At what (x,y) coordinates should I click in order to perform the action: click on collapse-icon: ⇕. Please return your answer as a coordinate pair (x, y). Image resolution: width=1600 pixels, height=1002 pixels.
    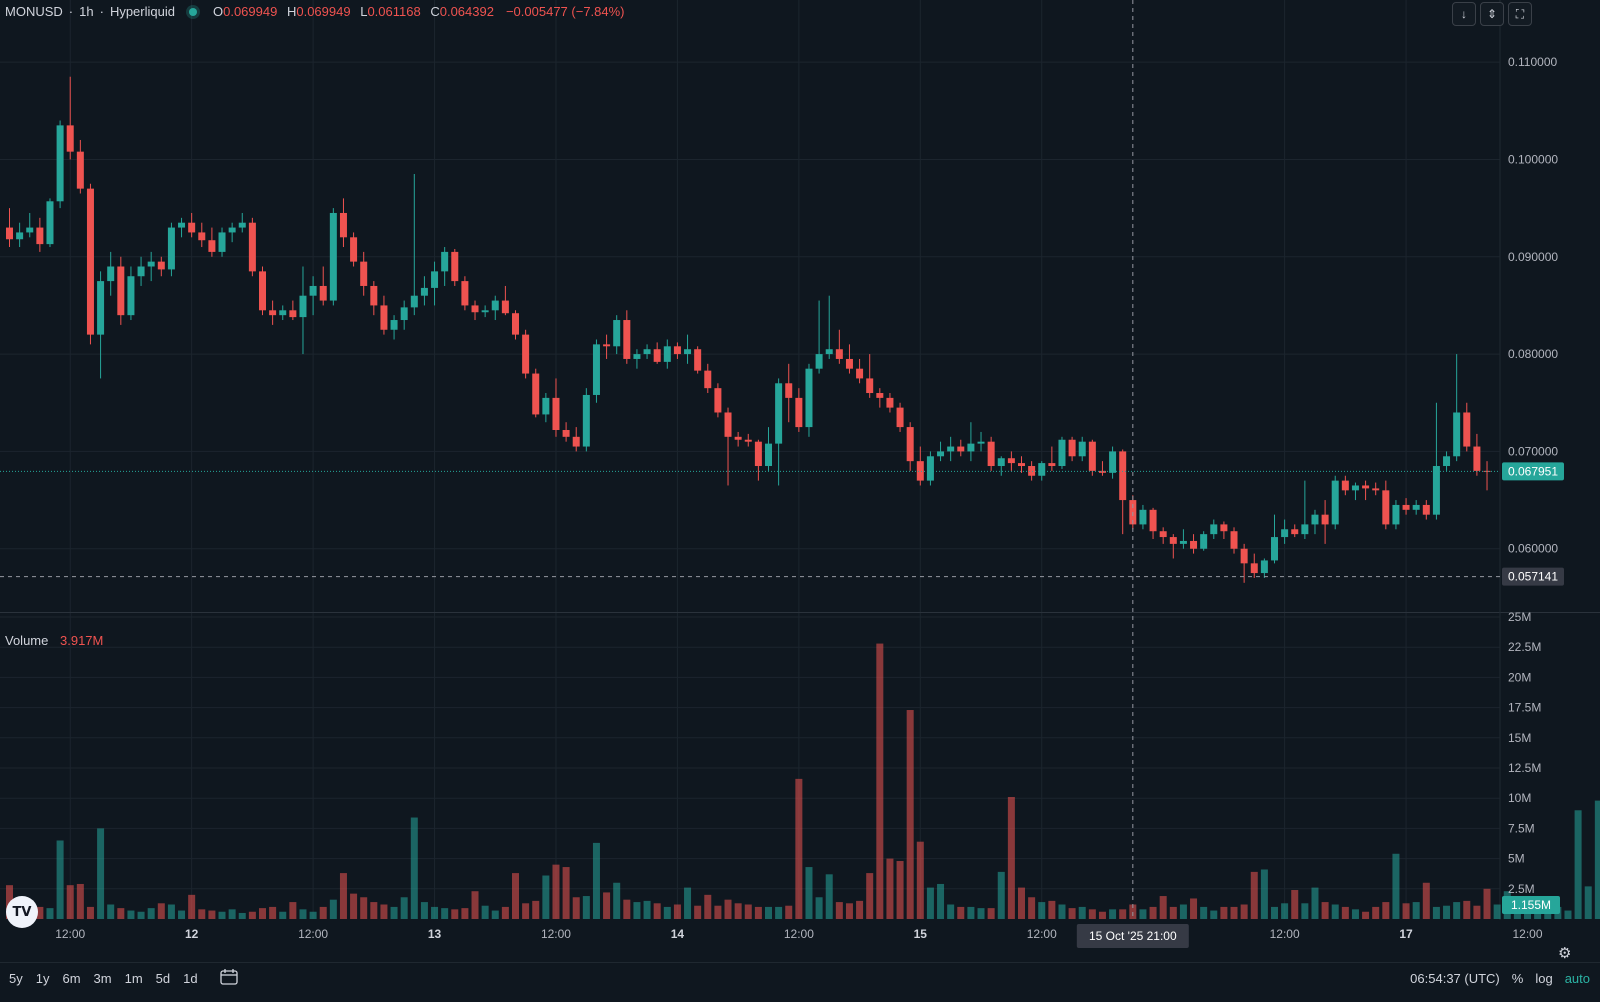
    Looking at the image, I should click on (1492, 14).